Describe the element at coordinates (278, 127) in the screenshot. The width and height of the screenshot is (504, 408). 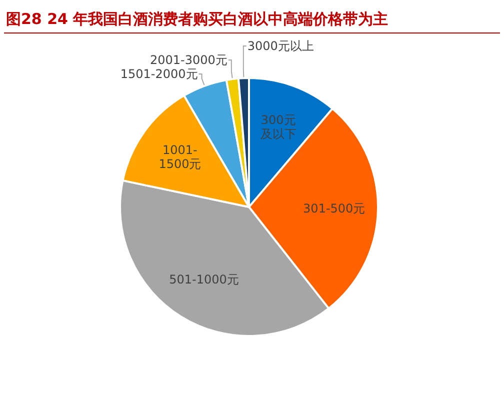
I see `slice-label: 300元及以下` at that location.